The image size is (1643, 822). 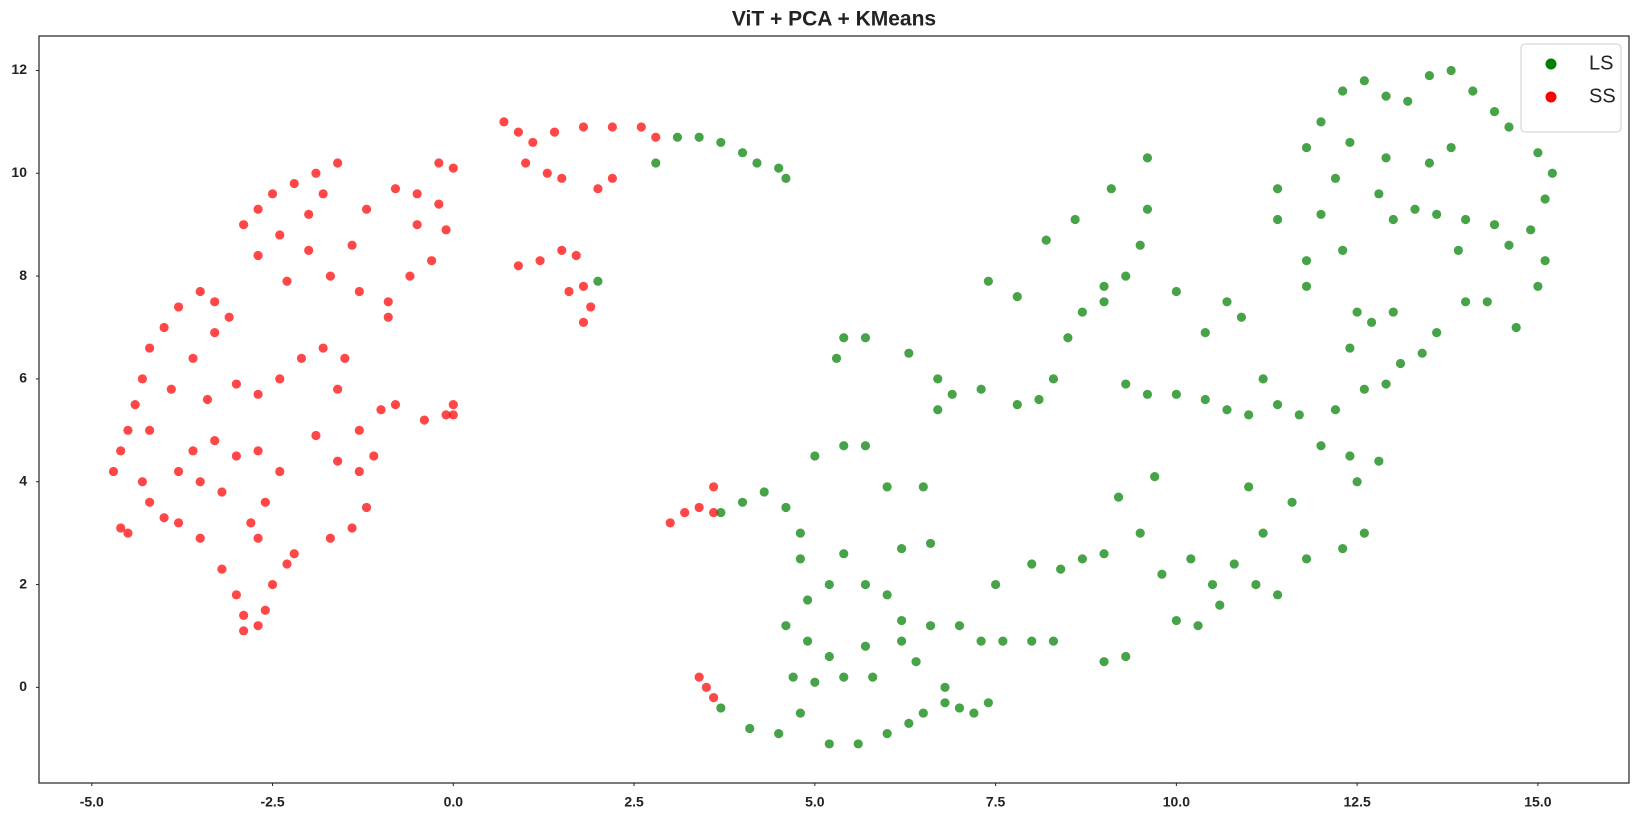 I want to click on legend-label: LS, so click(x=1601, y=63).